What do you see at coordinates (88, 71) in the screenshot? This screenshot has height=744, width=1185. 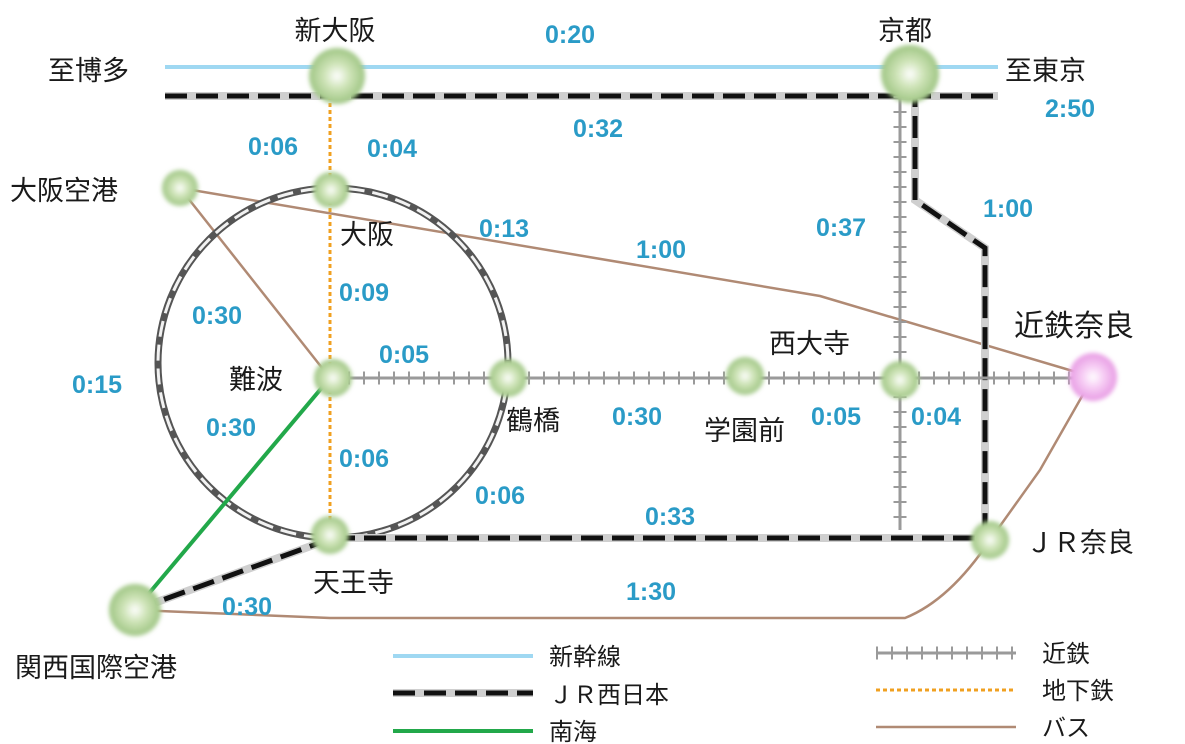 I see `label-to-hakata: 至博多` at bounding box center [88, 71].